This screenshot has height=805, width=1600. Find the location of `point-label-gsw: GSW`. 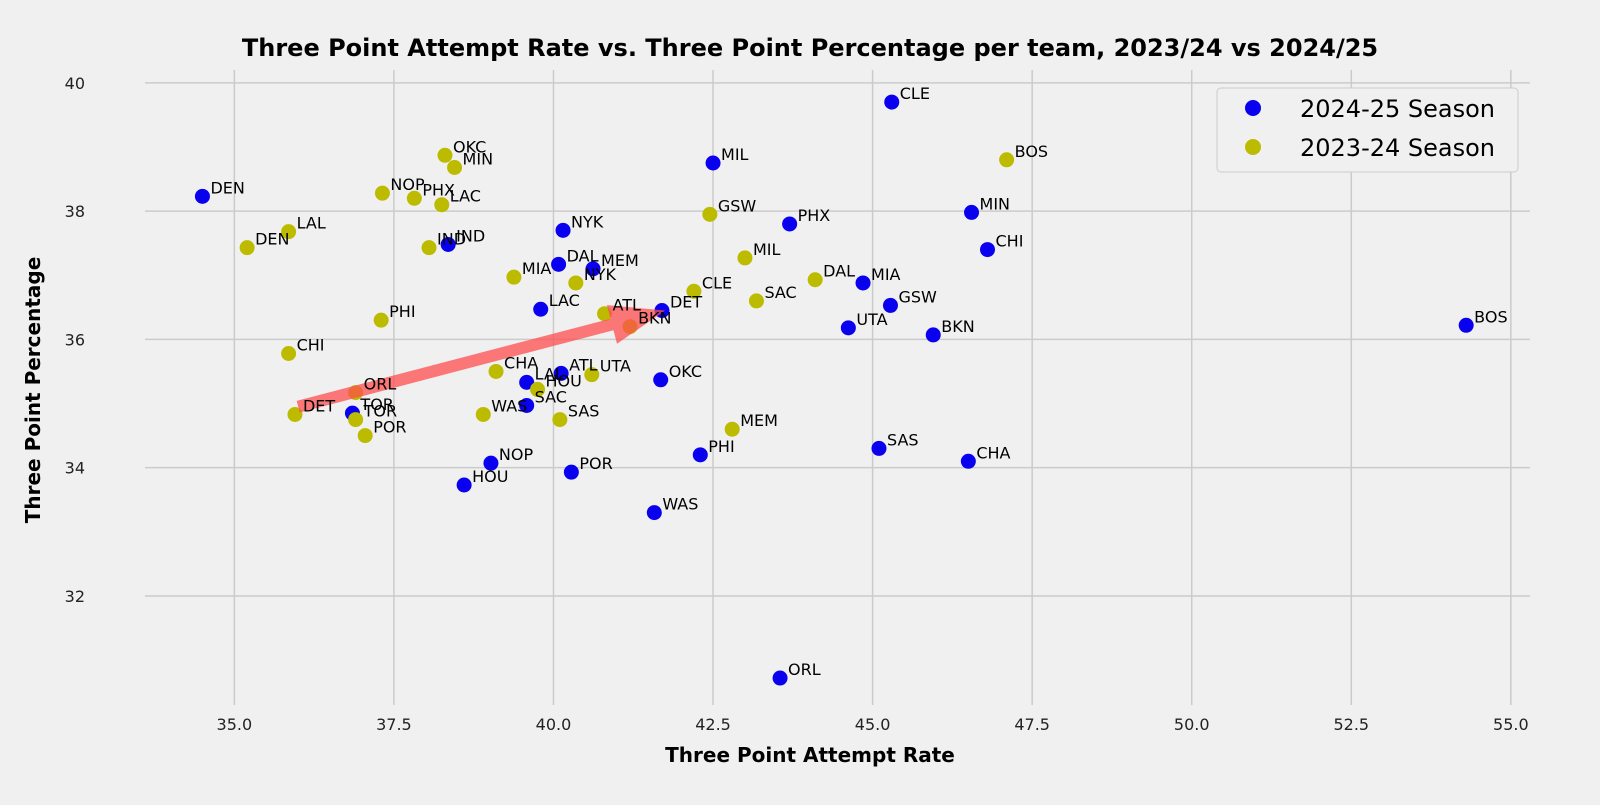

point-label-gsw: GSW is located at coordinates (737, 205).